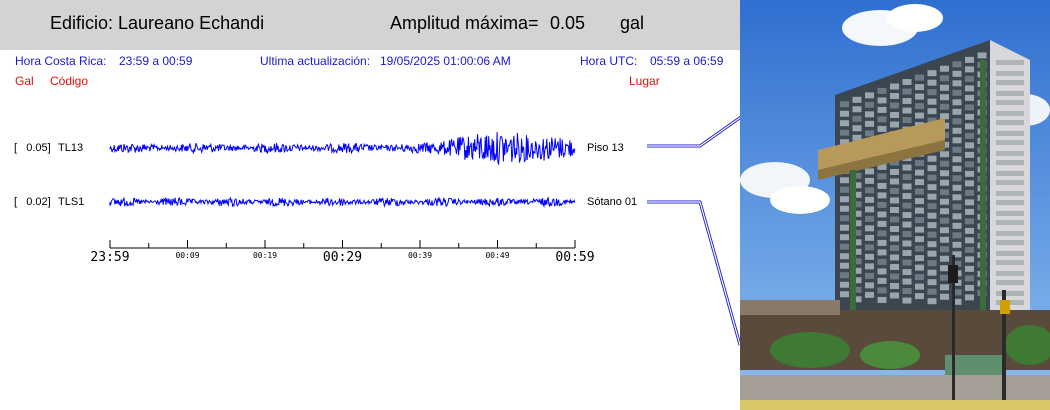  Describe the element at coordinates (265, 255) in the screenshot. I see `time-tick-label: 00:19` at that location.